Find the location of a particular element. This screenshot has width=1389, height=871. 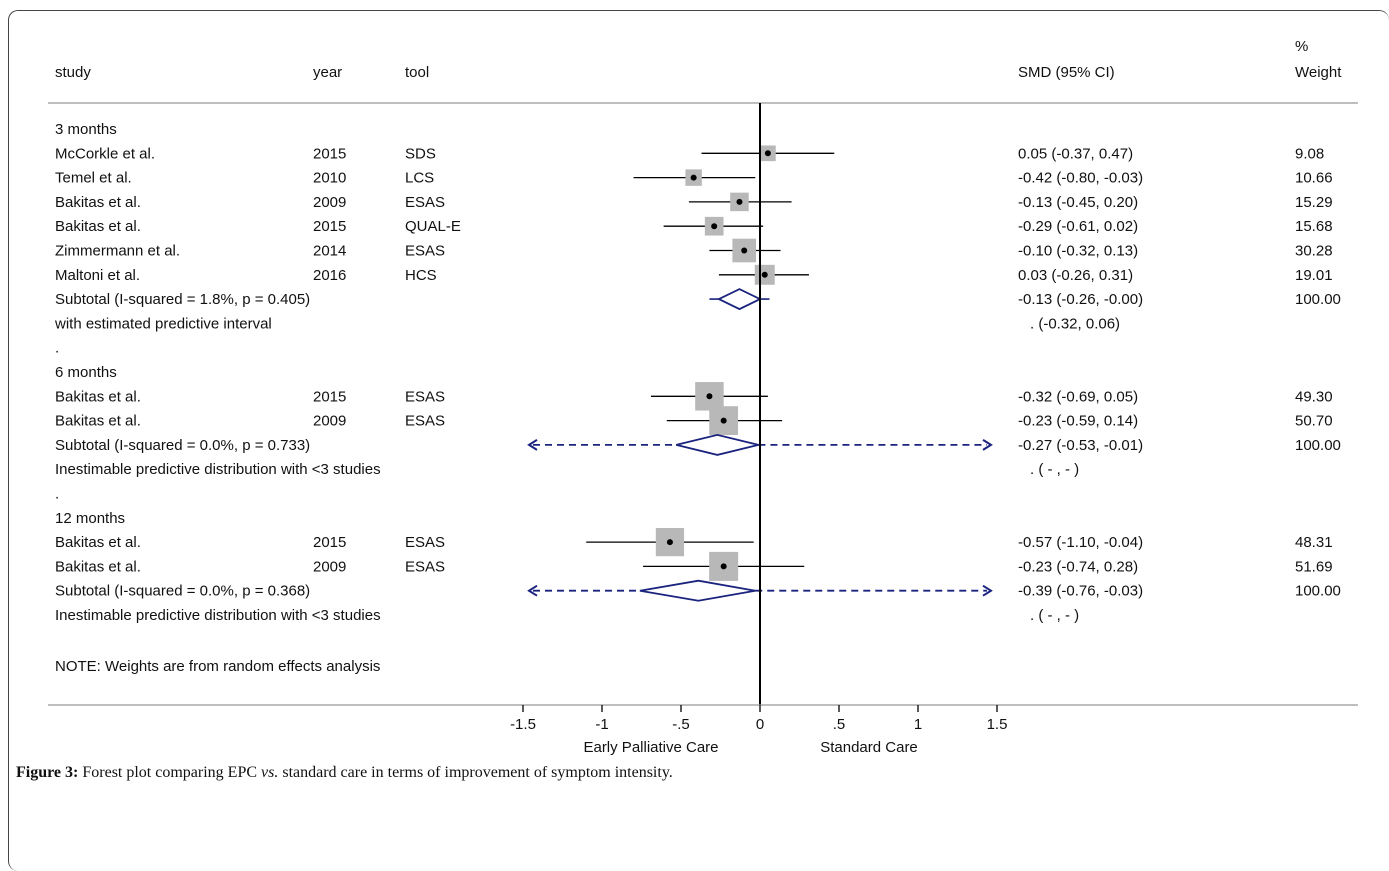

study-smd-ci: -0.23 (-0.74, 0.28) is located at coordinates (1078, 566).